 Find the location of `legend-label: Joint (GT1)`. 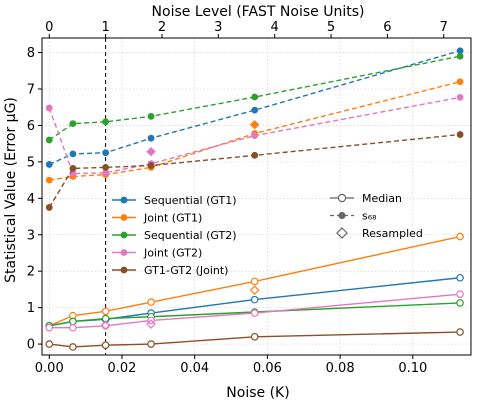

legend-label: Joint (GT1) is located at coordinates (172, 218).